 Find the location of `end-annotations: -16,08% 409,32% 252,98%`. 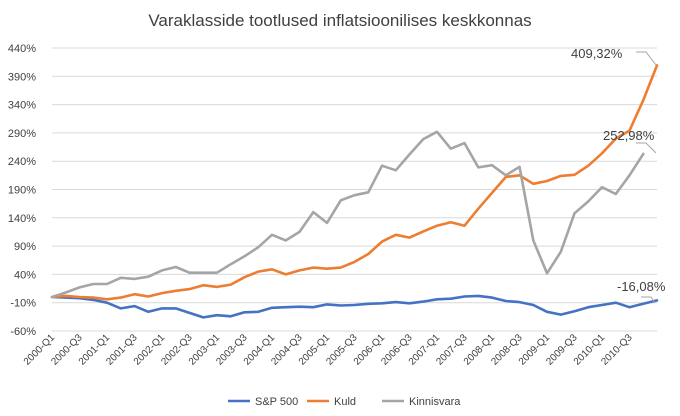

end-annotations: -16,08% 409,32% 252,98% is located at coordinates (618, 175).